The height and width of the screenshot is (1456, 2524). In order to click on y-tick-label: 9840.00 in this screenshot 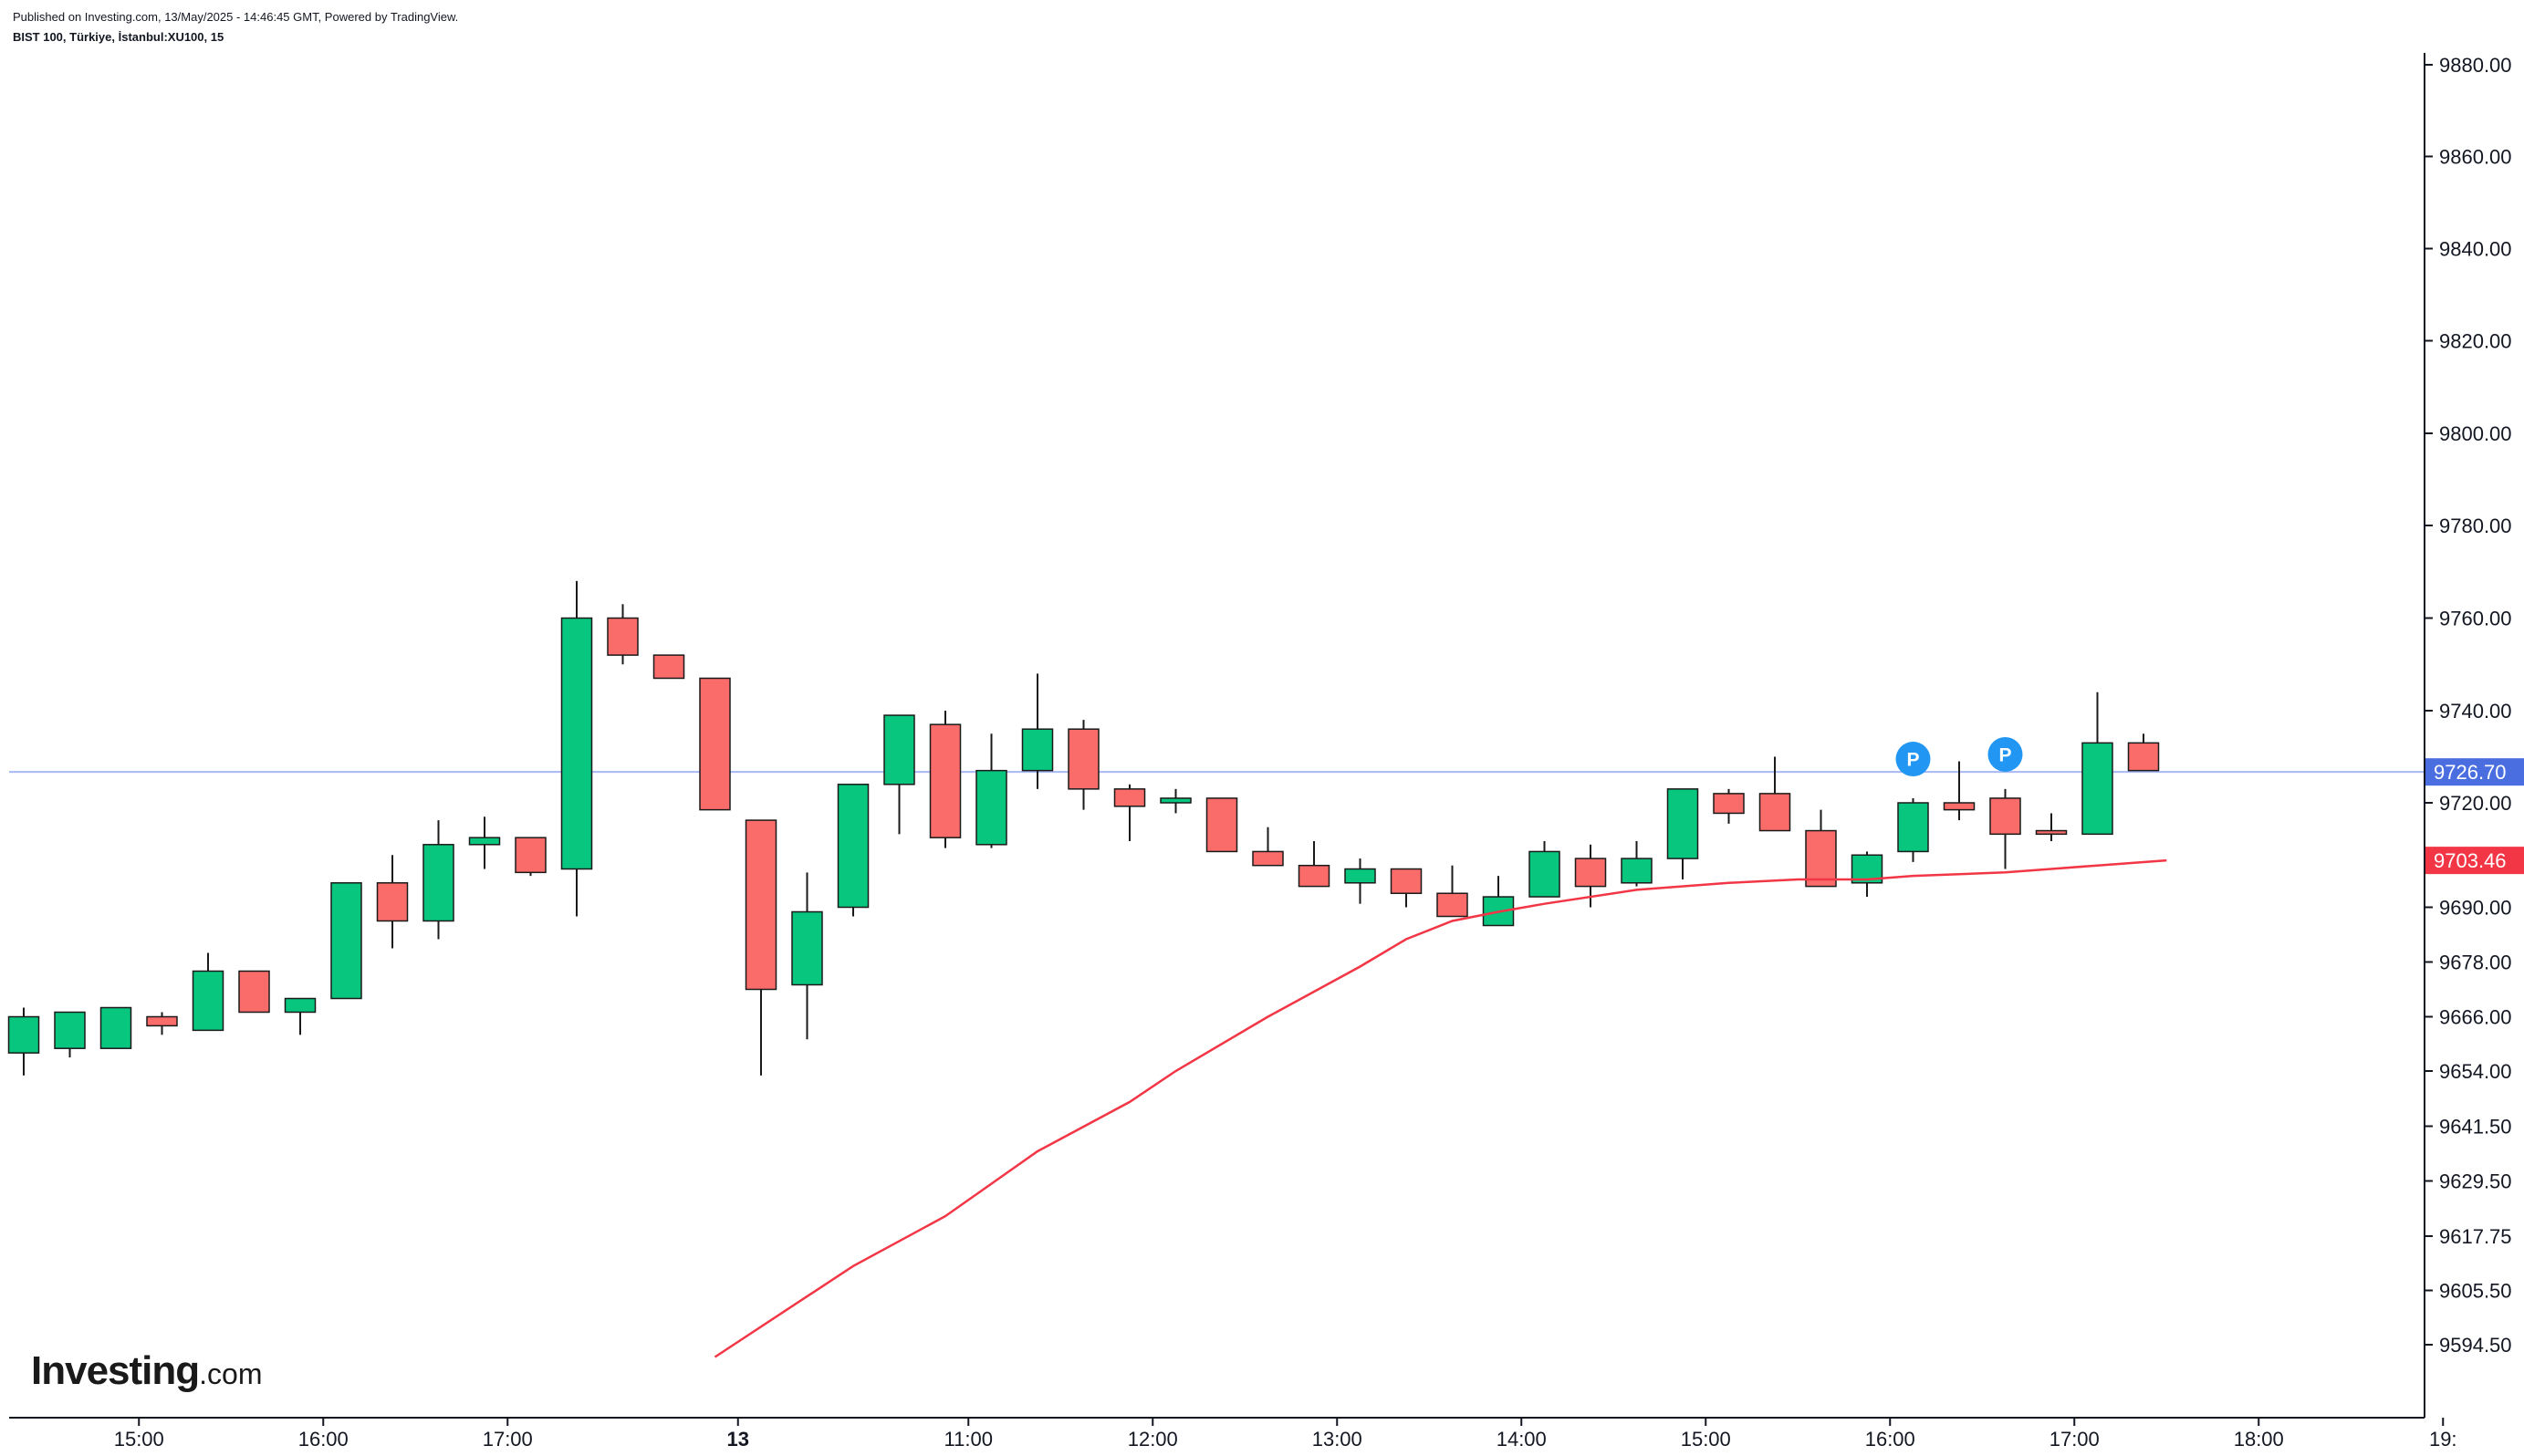, I will do `click(2475, 249)`.